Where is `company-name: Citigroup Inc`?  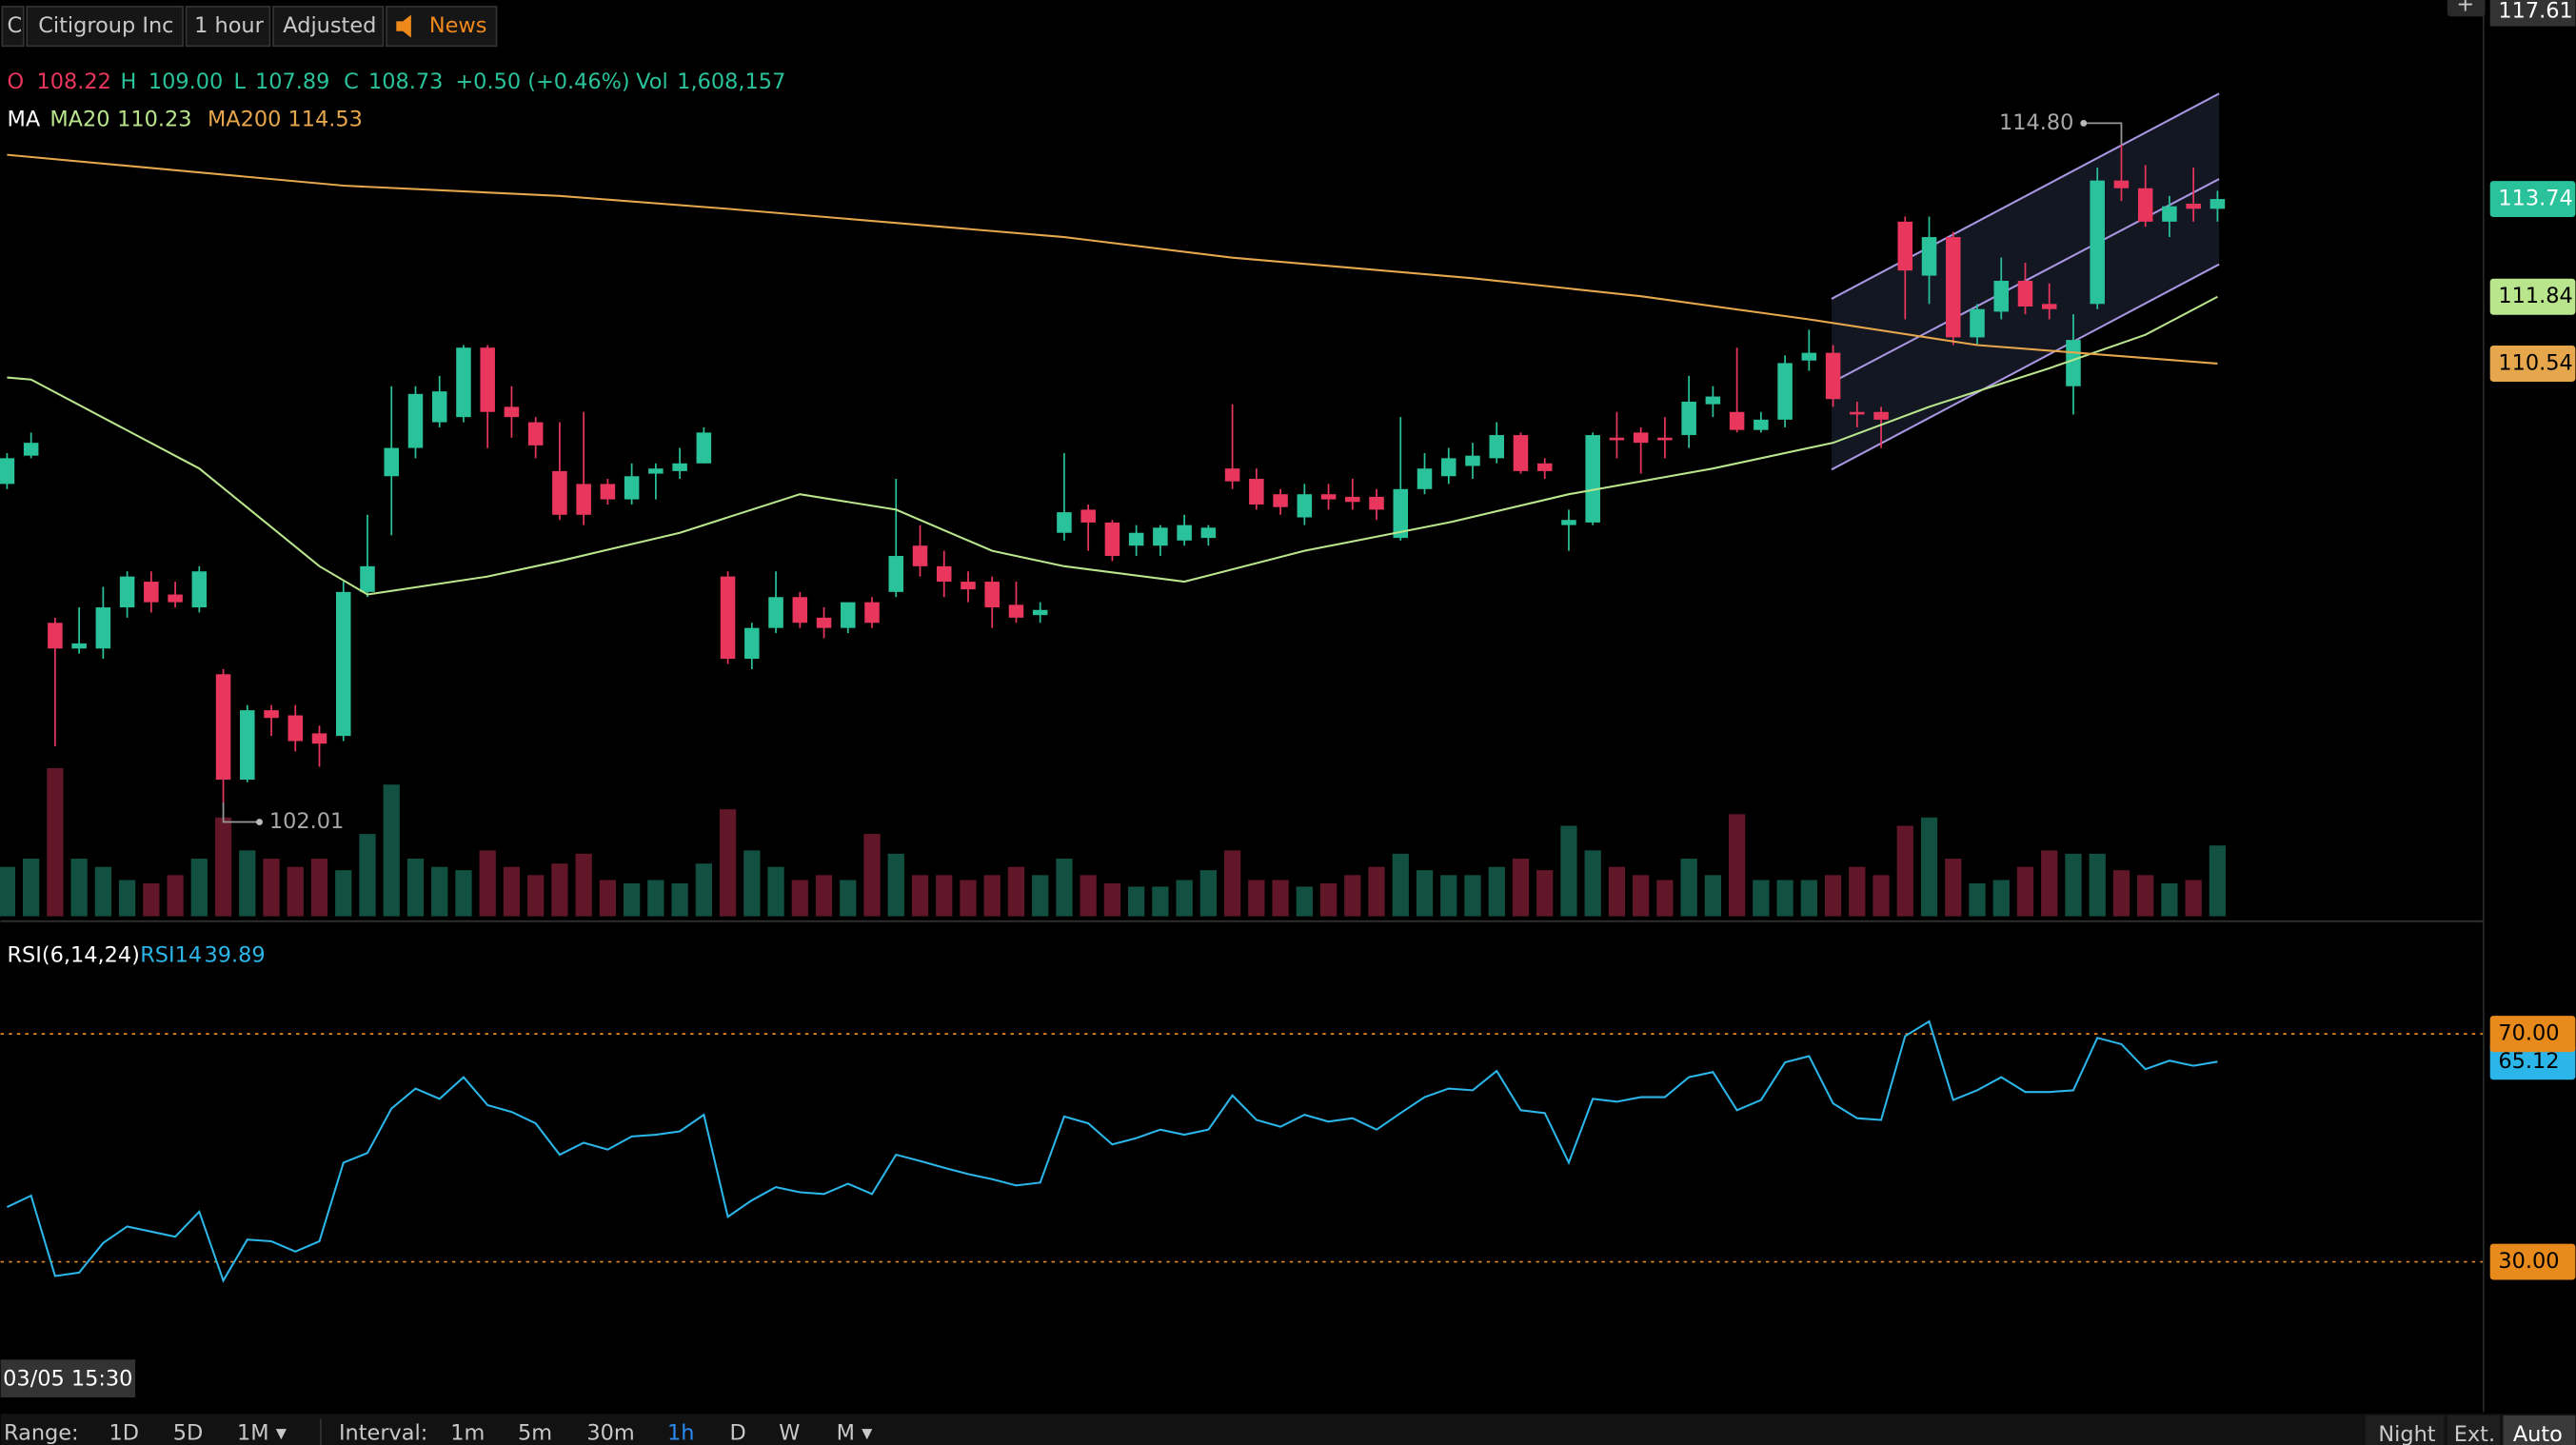
company-name: Citigroup Inc is located at coordinates (105, 26).